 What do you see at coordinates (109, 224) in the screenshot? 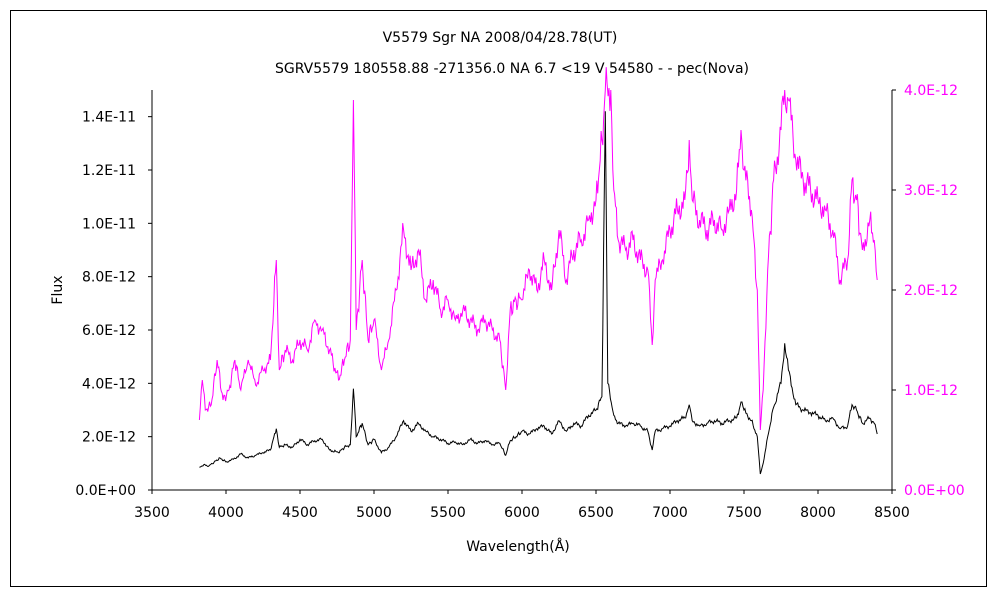
I see `y-left-tick-label: 1.0E-11` at bounding box center [109, 224].